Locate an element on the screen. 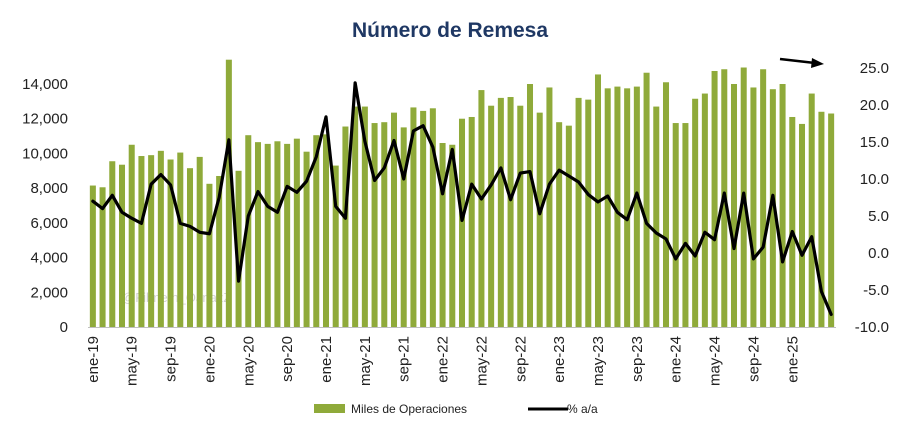 This screenshot has height=443, width=900. left-axis: 0 2,000 4,000 6,000 8,000 10,000 12,000 14,000 is located at coordinates (45, 206).